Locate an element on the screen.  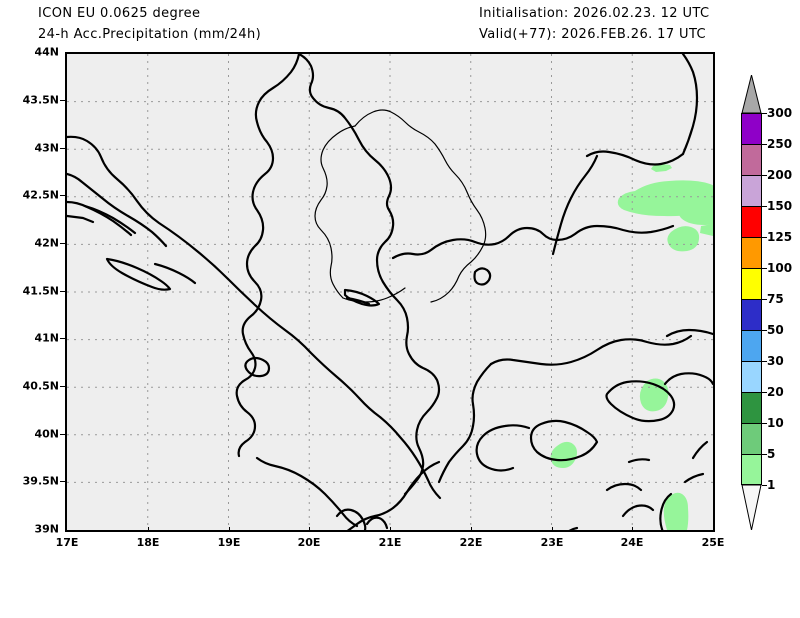
lon-label-24e: 24E is located at coordinates (632, 542).